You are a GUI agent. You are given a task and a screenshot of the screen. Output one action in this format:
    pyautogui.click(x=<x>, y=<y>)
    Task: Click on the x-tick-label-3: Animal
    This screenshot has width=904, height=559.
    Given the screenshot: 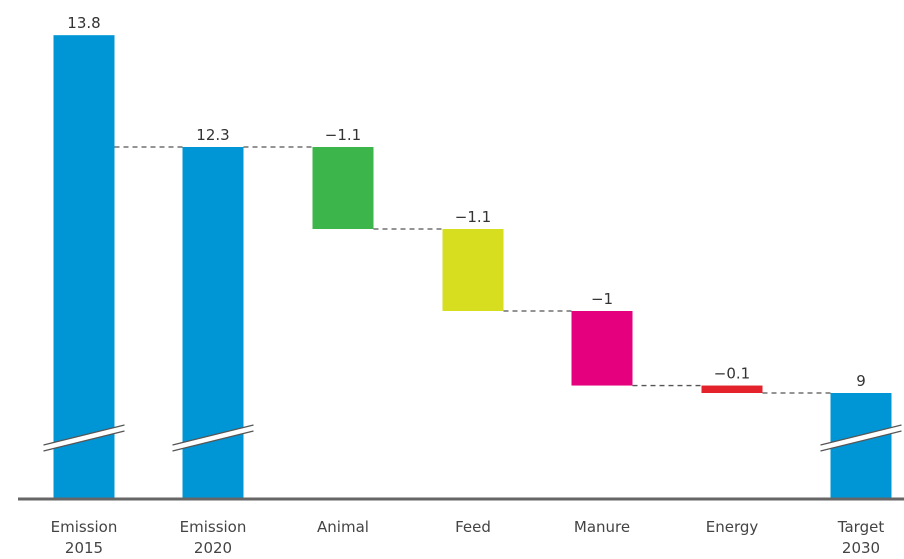 What is the action you would take?
    pyautogui.click(x=343, y=527)
    